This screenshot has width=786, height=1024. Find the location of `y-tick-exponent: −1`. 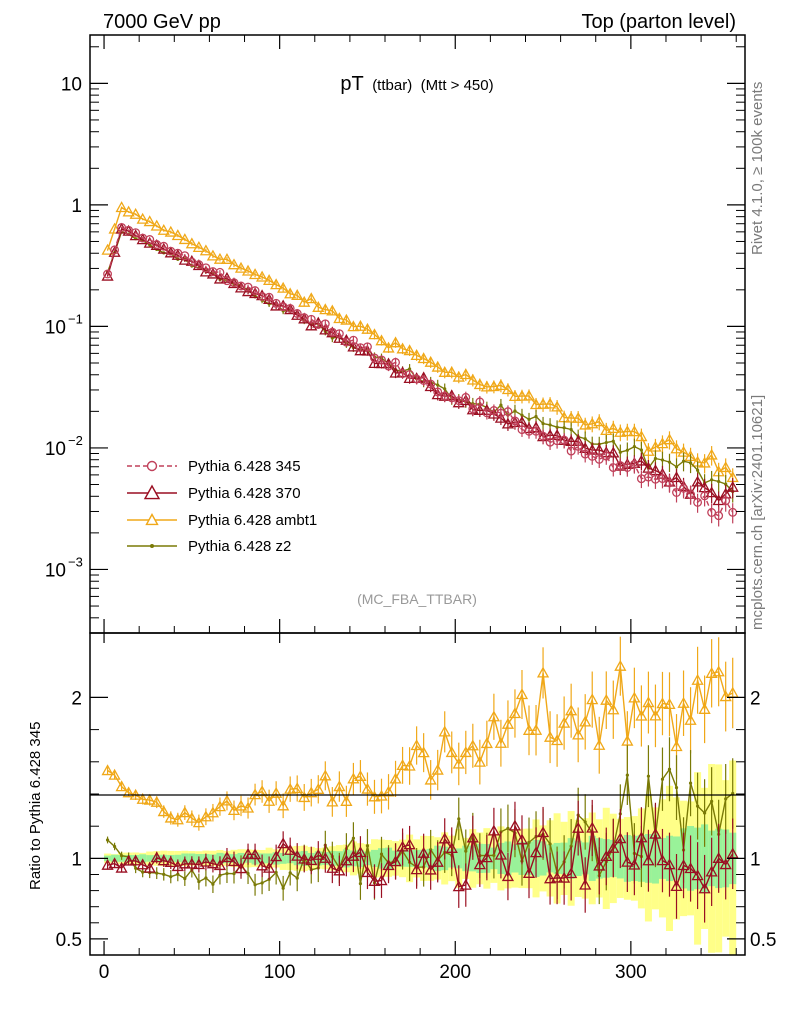

y-tick-exponent: −1 is located at coordinates (75, 318).